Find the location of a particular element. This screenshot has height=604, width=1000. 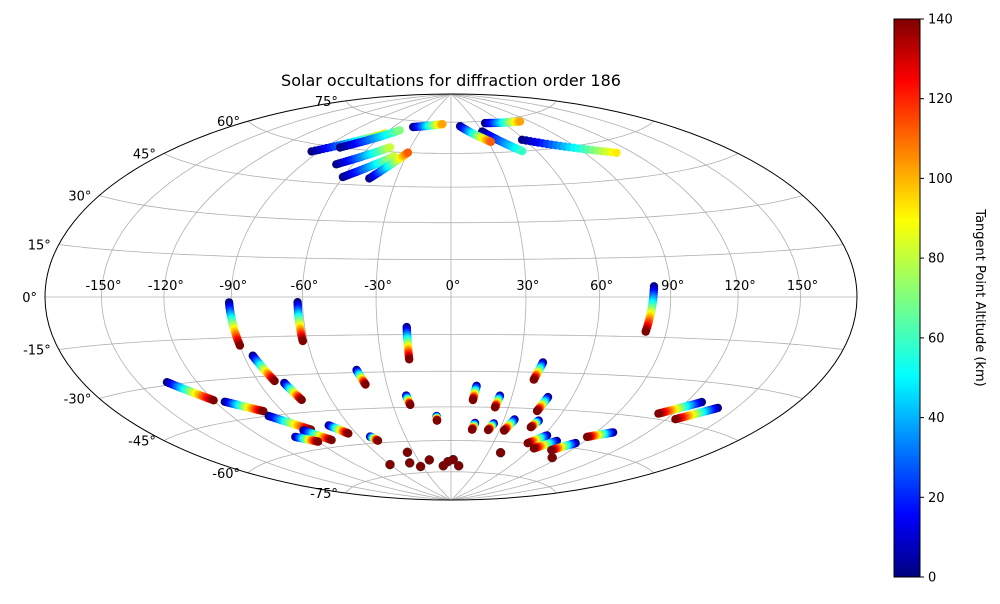

colorbar-tick-label: 100 is located at coordinates (940, 179).